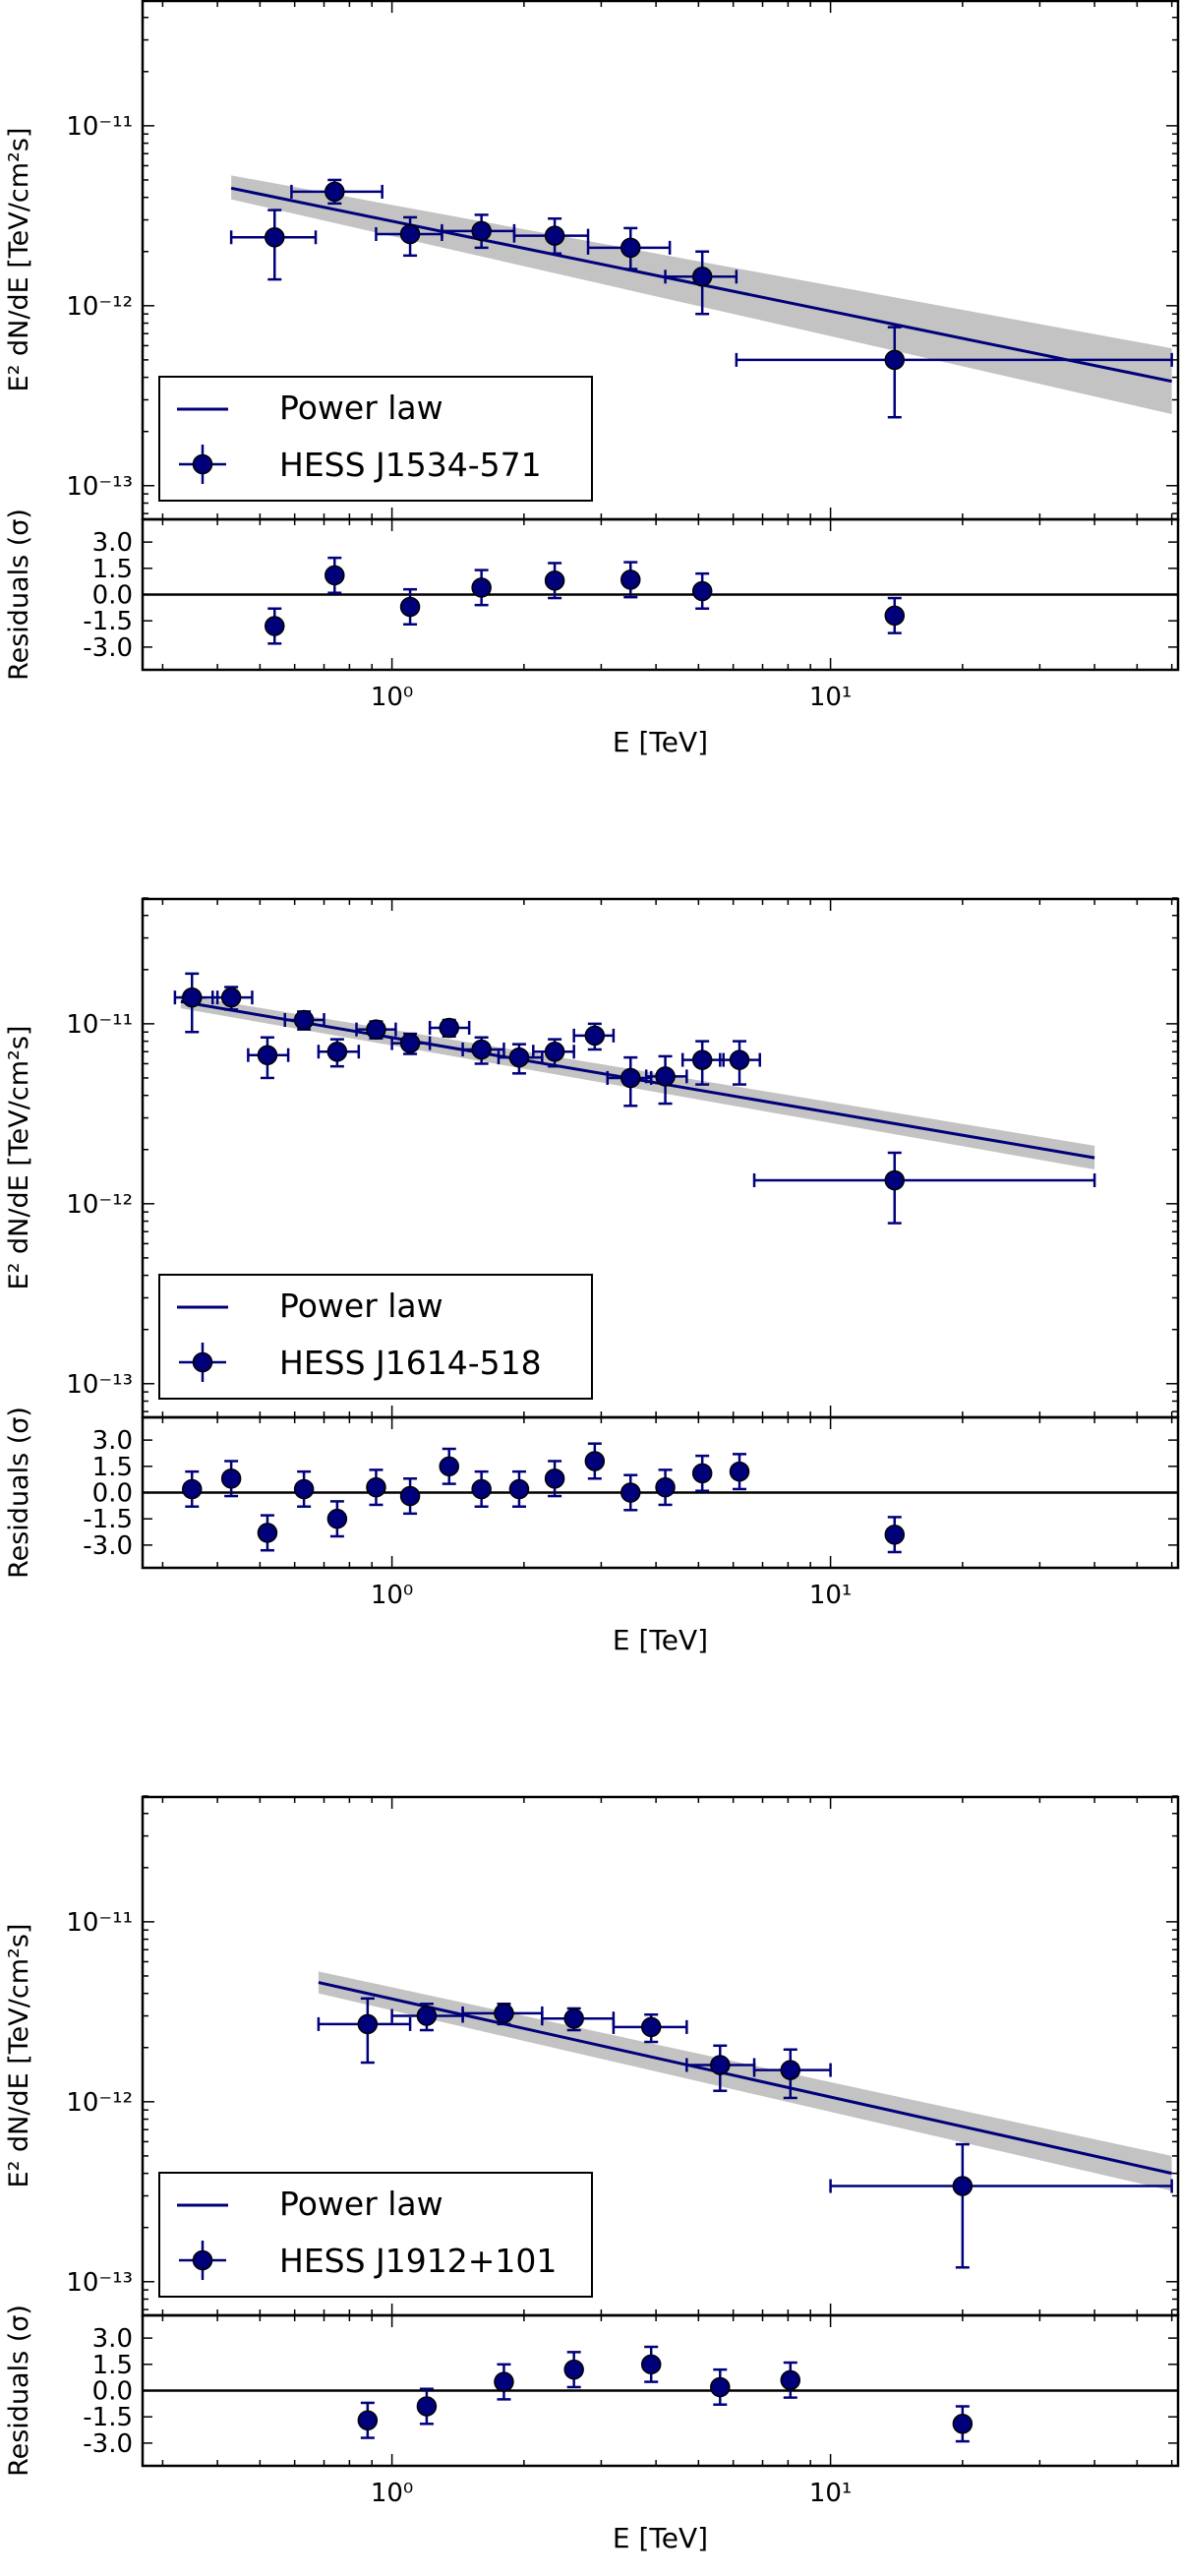 This screenshot has width=1180, height=2576. Describe the element at coordinates (410, 1363) in the screenshot. I see `legend-label-source: HESS J1614-518` at that location.